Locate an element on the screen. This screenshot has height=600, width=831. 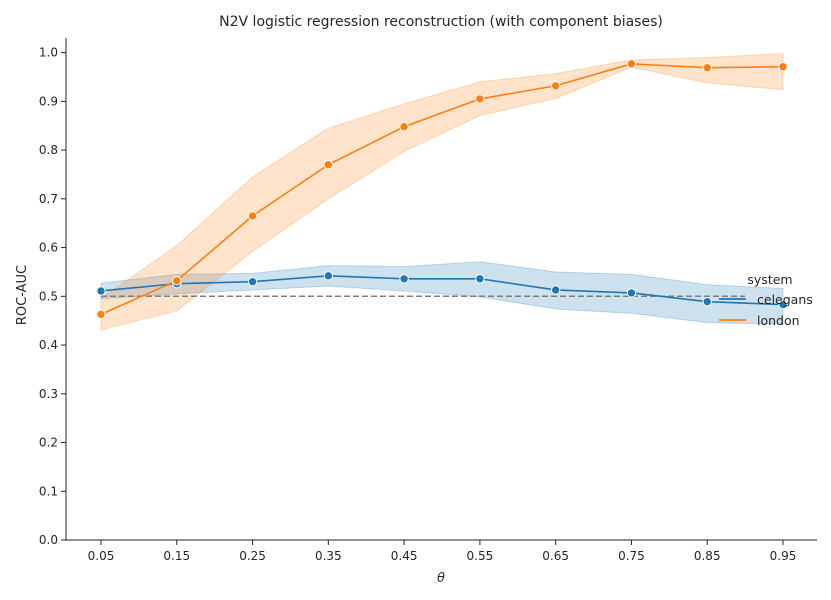
confidence-band-celegans is located at coordinates (442, 293).